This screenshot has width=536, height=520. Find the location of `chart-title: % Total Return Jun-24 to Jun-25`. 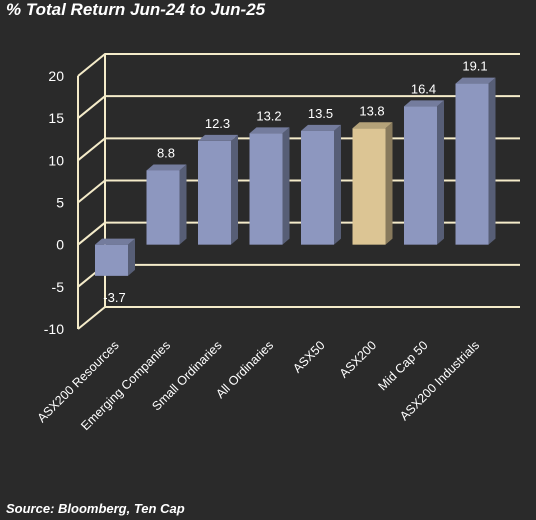

chart-title: % Total Return Jun-24 to Jun-25 is located at coordinates (136, 9).